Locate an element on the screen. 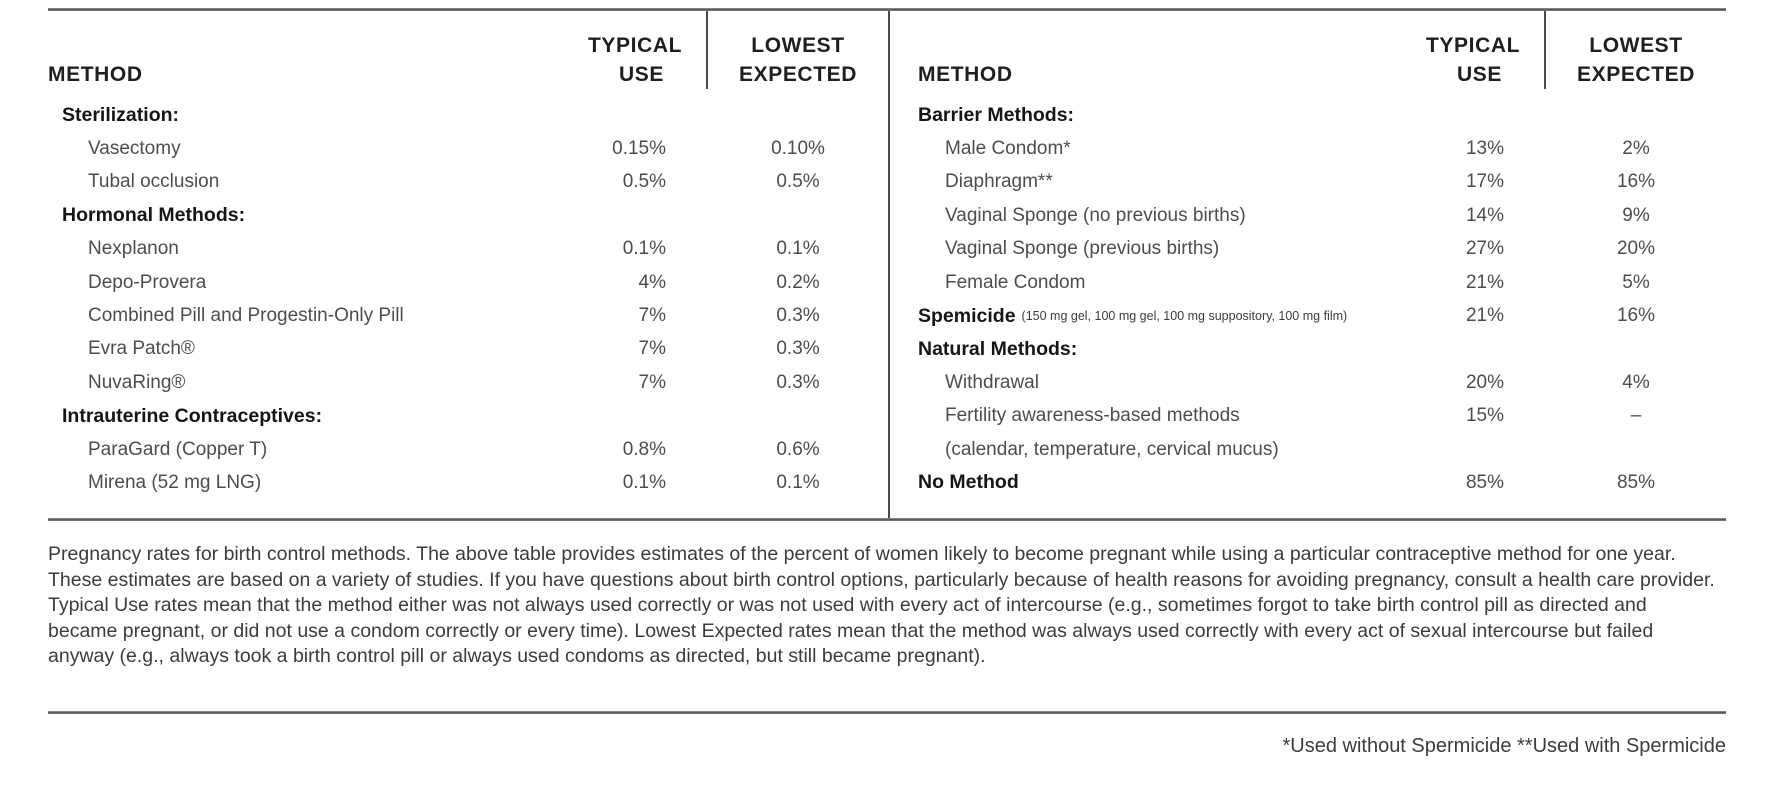 This screenshot has width=1772, height=806. row-label: Withdrawal is located at coordinates (1172, 382).